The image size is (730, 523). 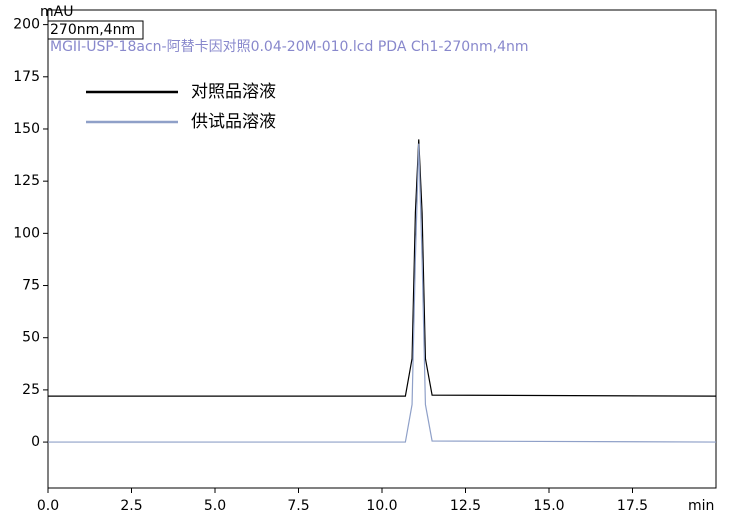 What do you see at coordinates (632, 506) in the screenshot?
I see `x-tick-label: 17.5` at bounding box center [632, 506].